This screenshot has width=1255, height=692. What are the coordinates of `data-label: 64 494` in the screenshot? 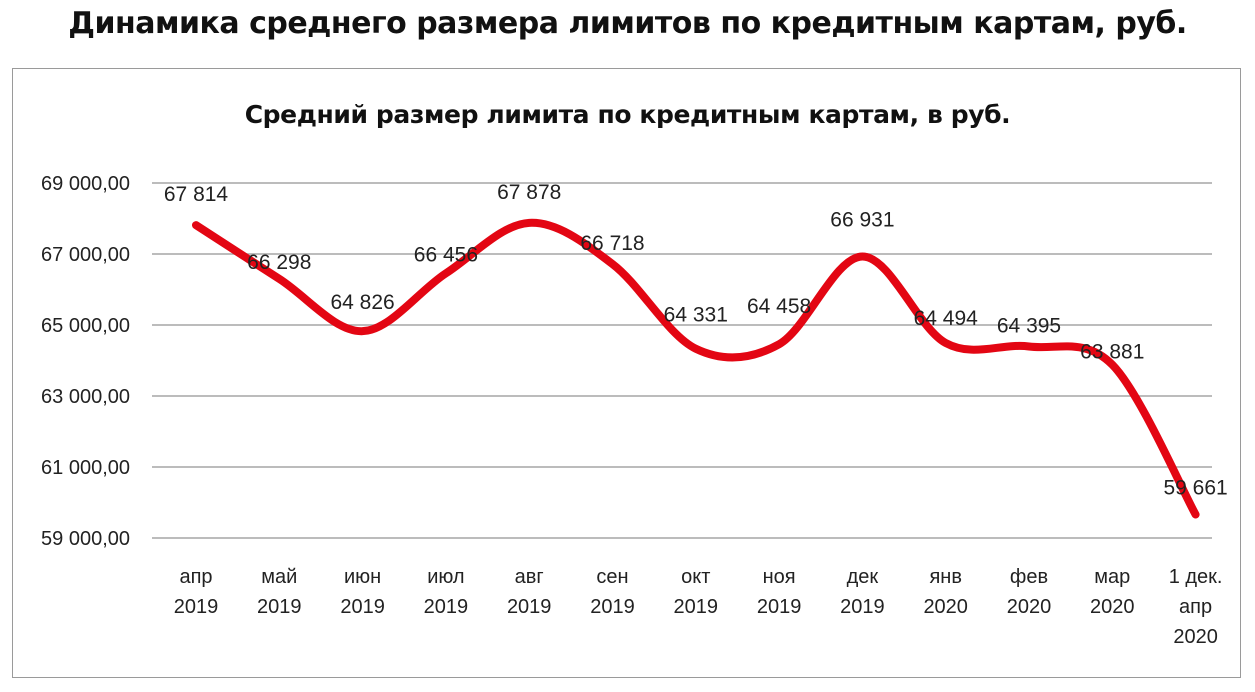 It's located at (946, 318).